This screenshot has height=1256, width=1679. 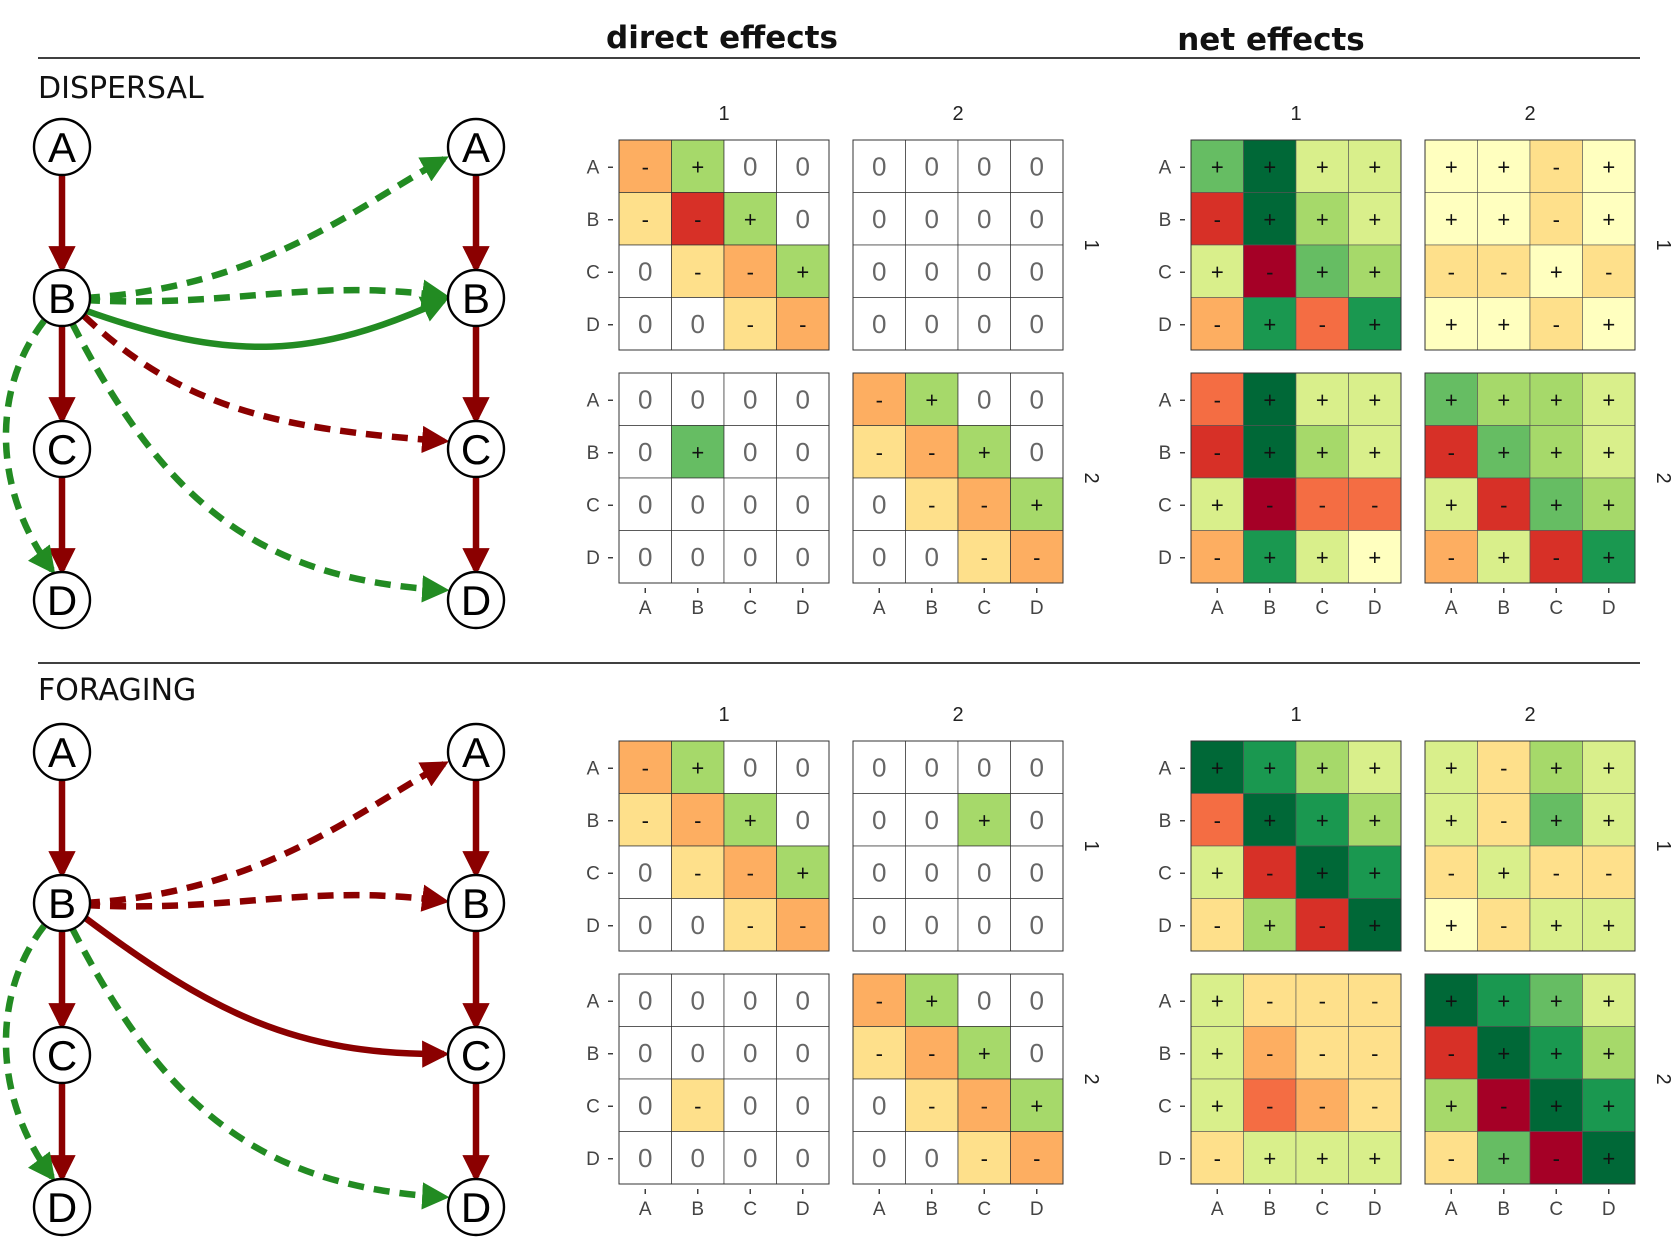 What do you see at coordinates (1280, 495) in the screenshot?
I see `matrix-b21: - + + + - + + + + - - - - + + + A B C D A B C D` at bounding box center [1280, 495].